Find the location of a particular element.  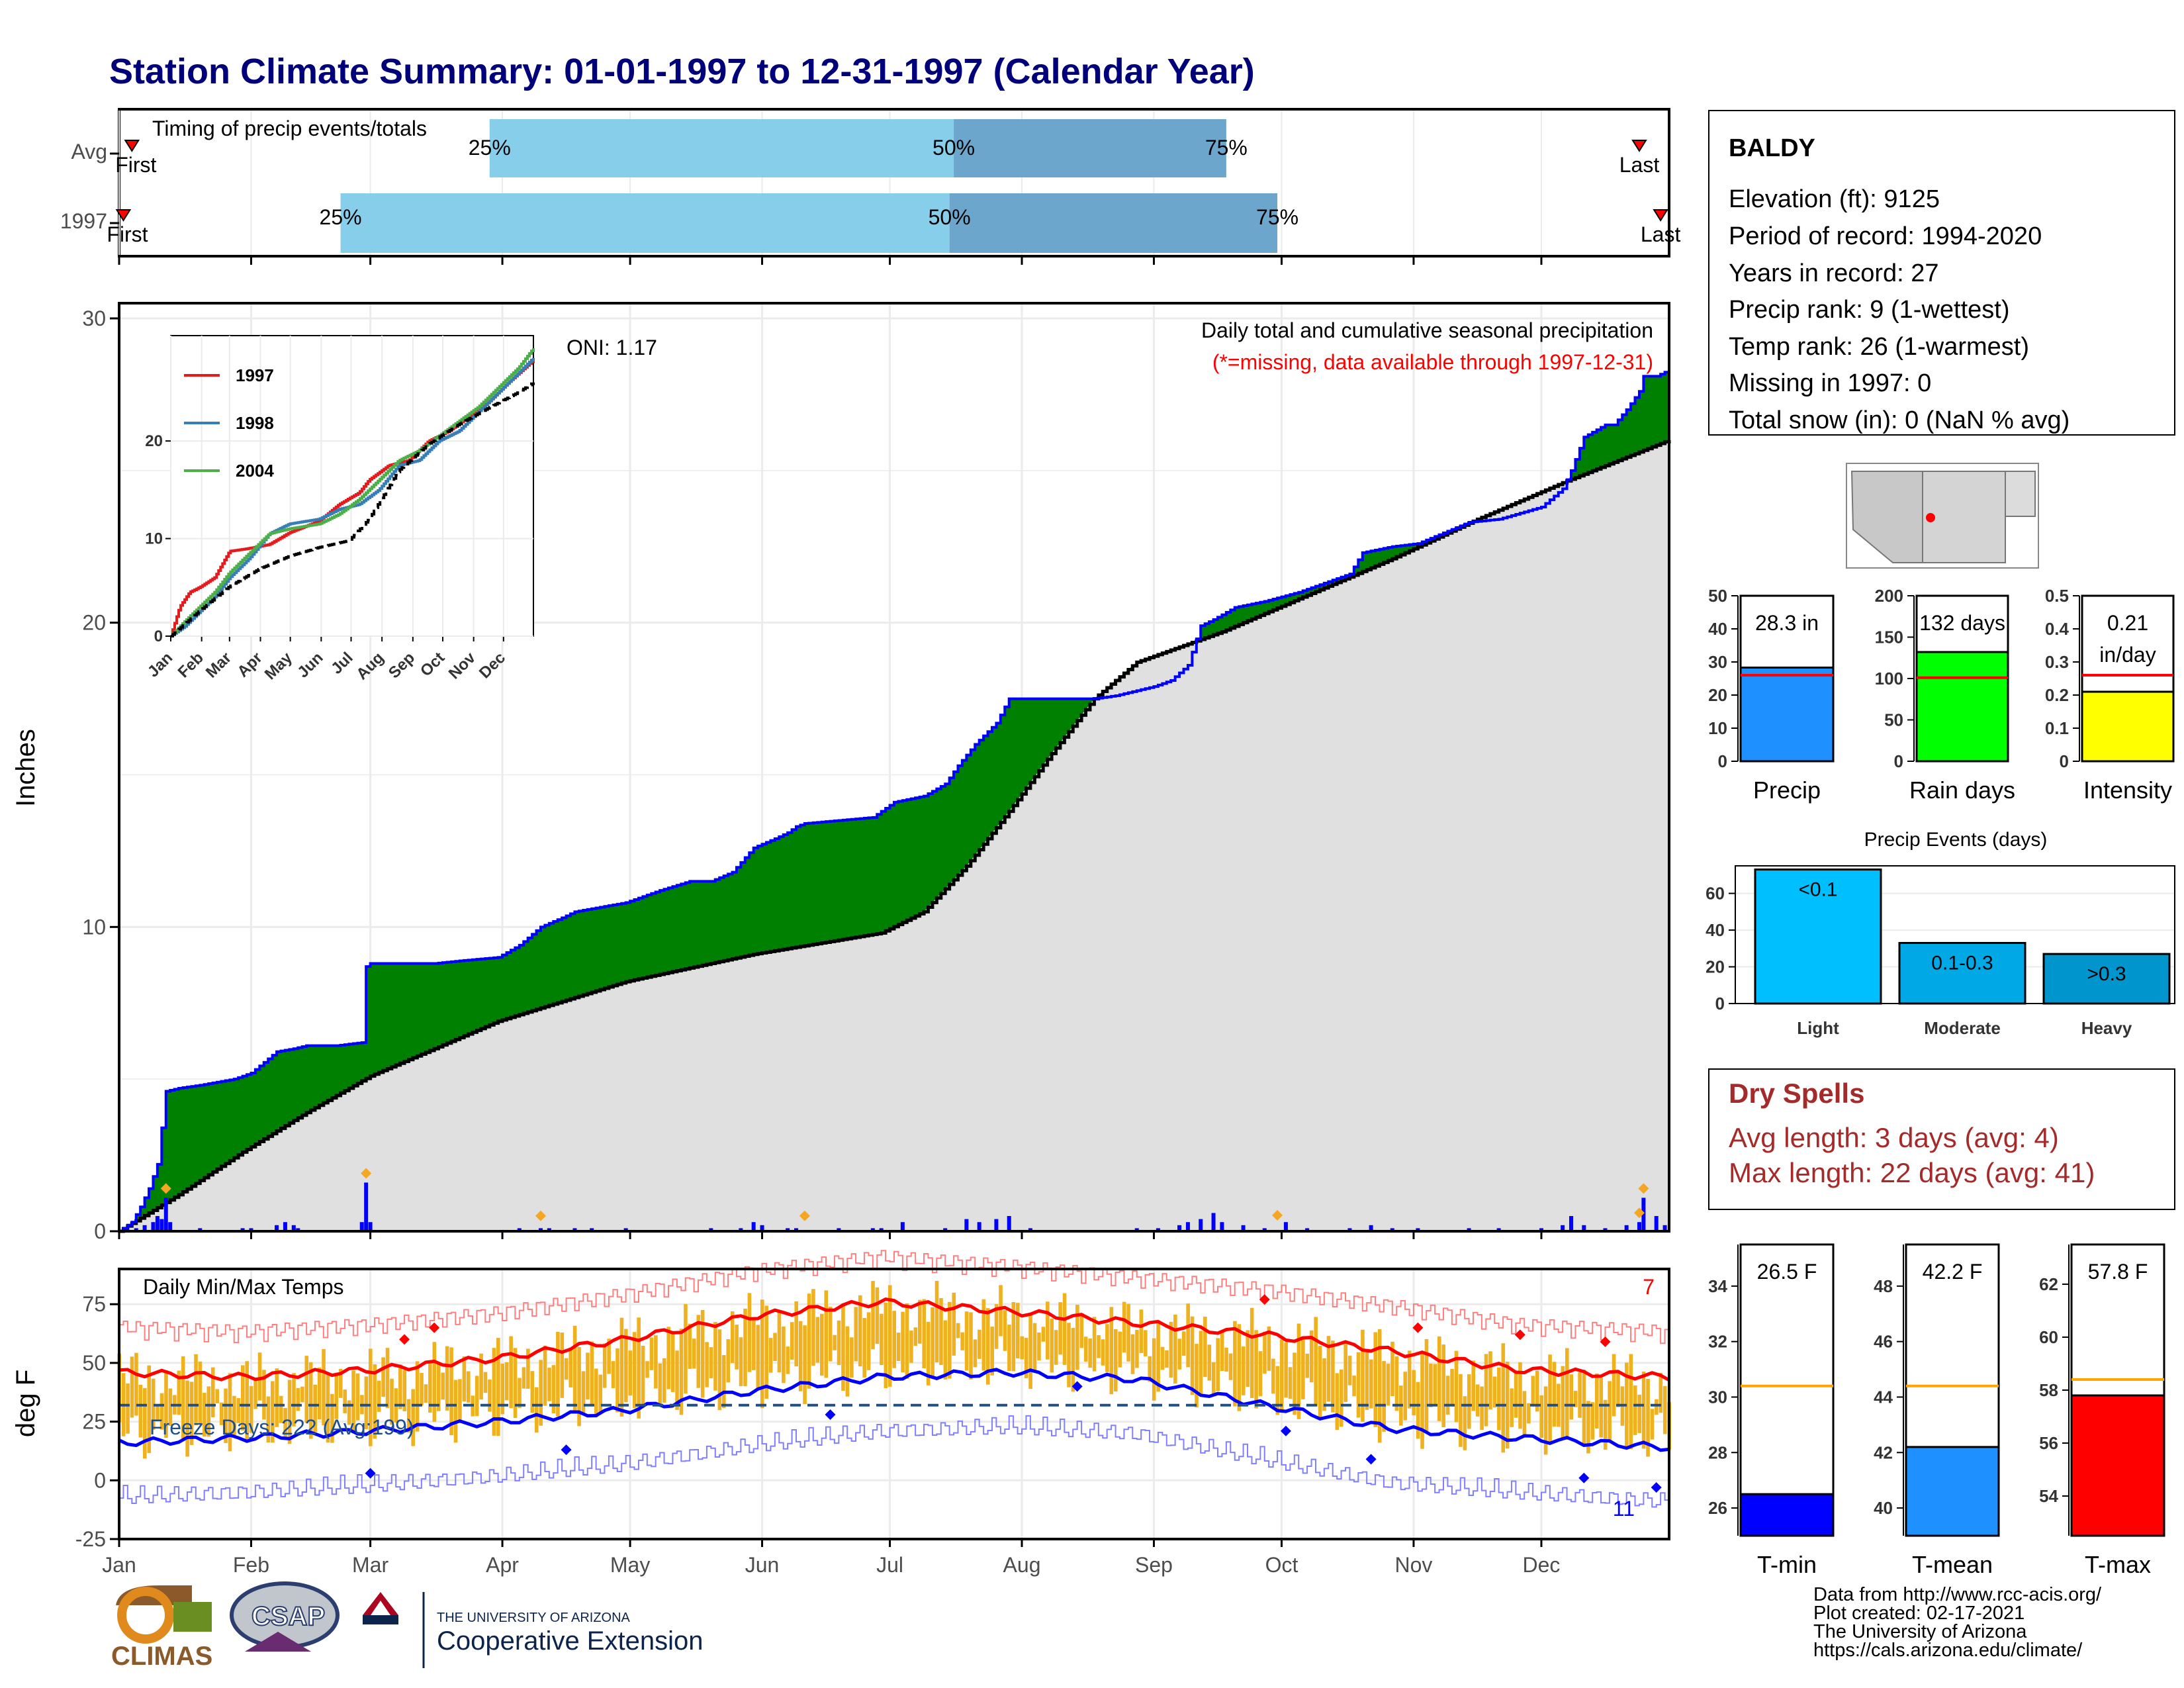

precip-events-category-label: Moderate is located at coordinates (1962, 1028).